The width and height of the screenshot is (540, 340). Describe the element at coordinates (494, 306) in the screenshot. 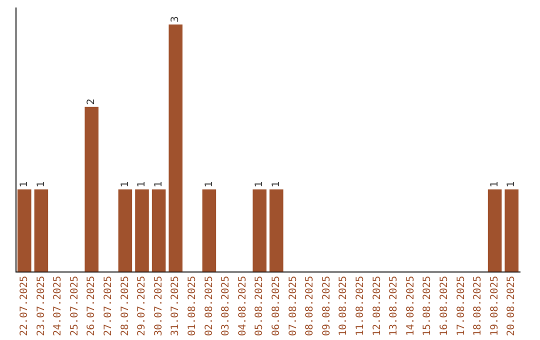

I see `x-tick-label: 19.08.2025` at that location.